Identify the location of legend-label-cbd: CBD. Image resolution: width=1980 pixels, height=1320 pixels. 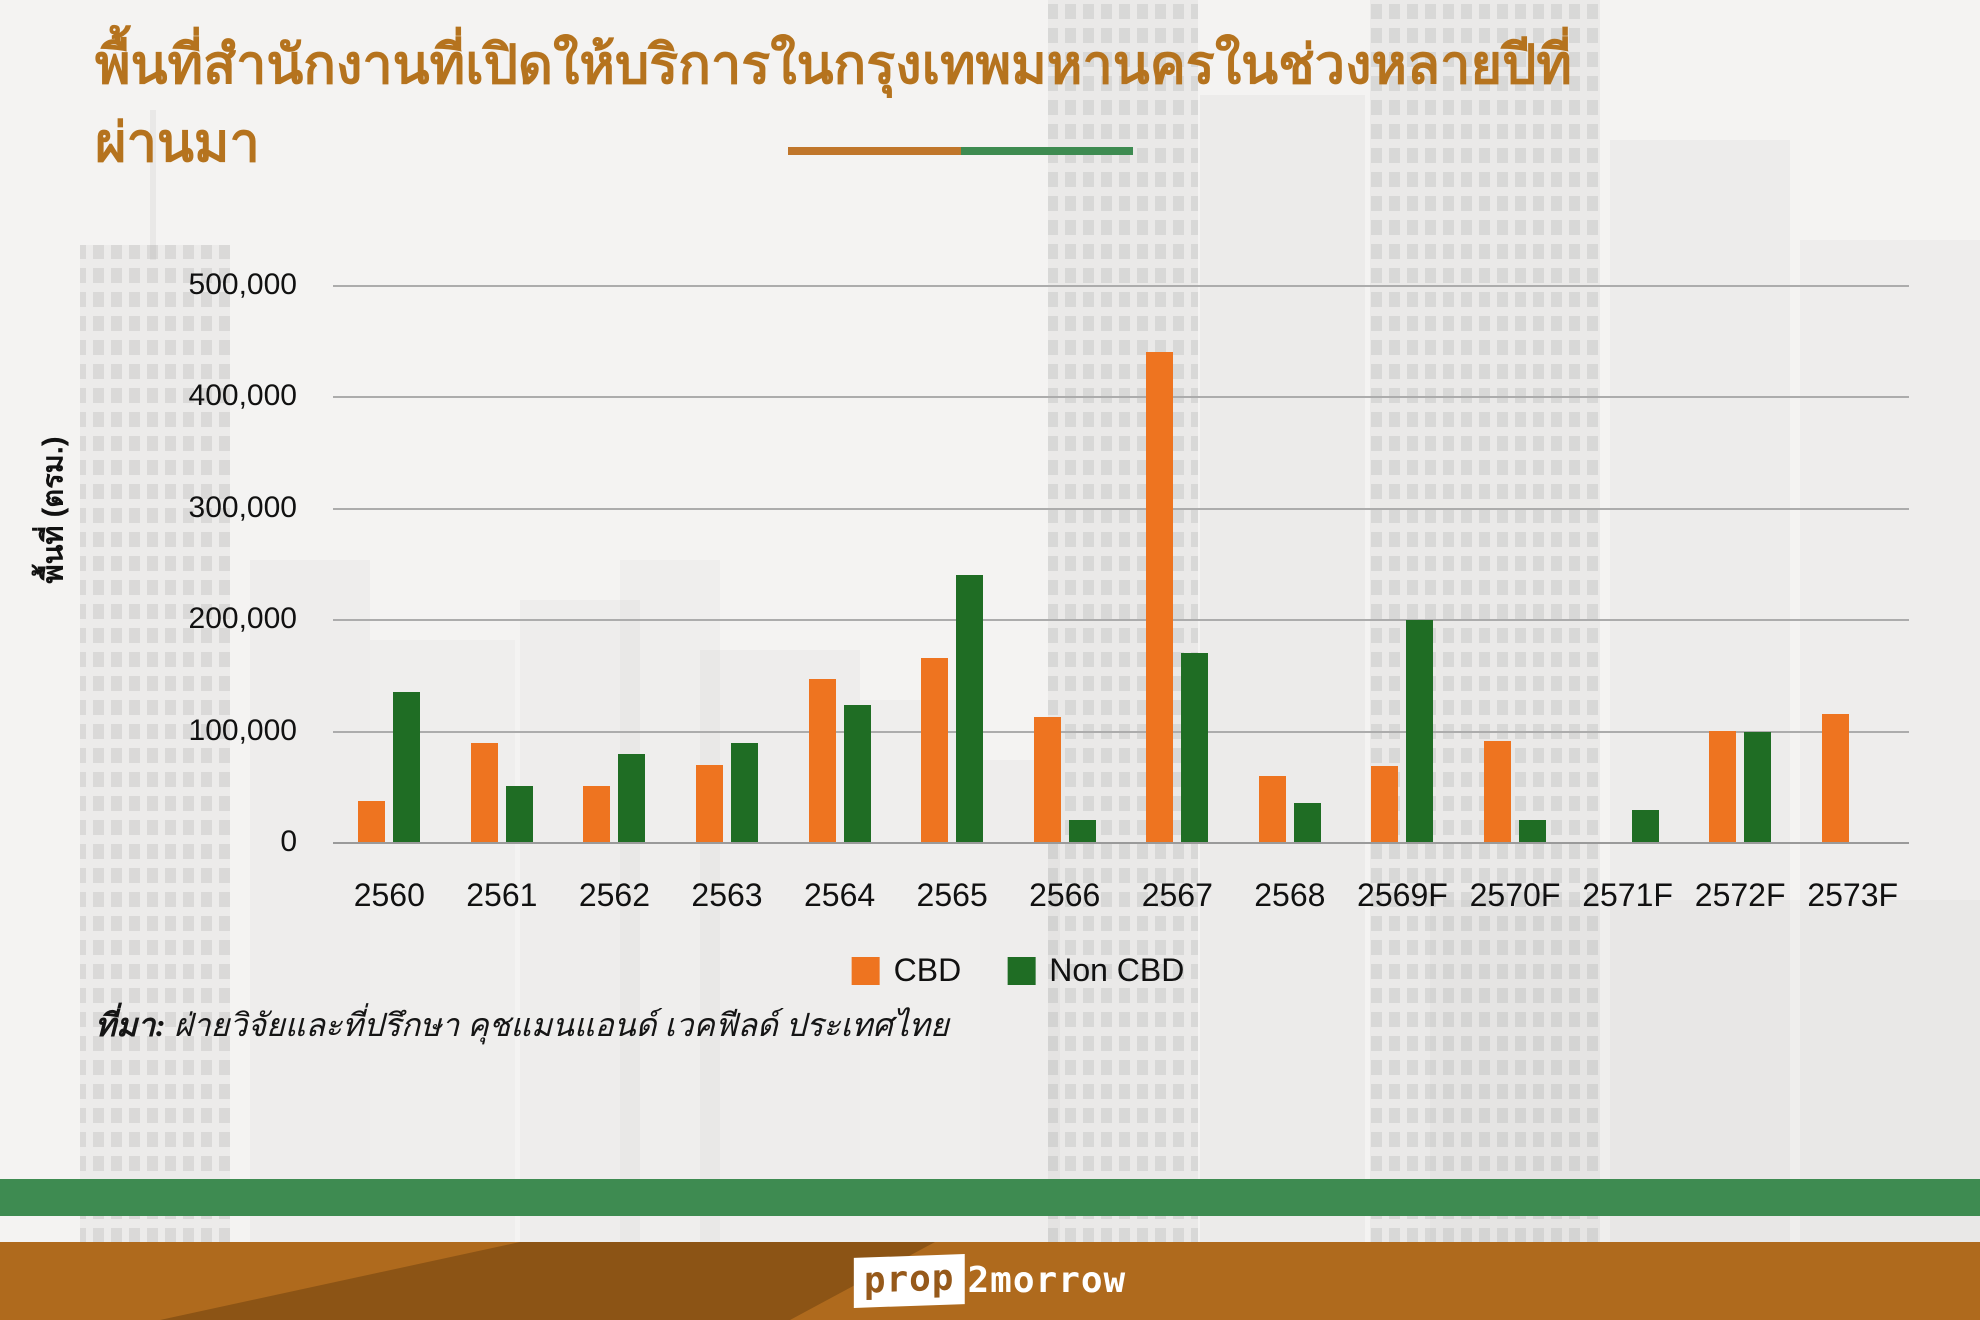
(927, 970).